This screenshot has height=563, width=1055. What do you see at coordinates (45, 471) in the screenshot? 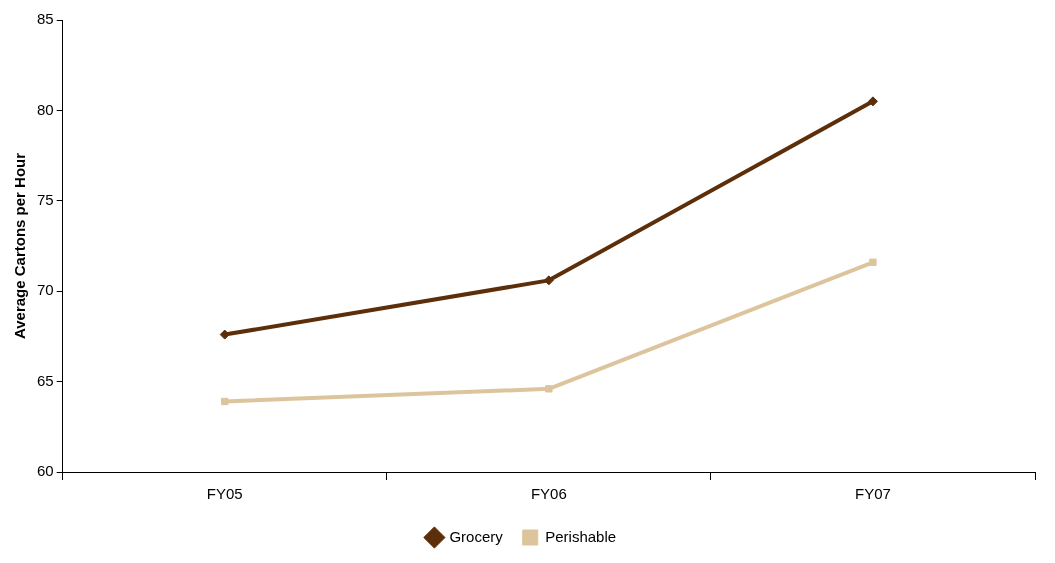
I see `y-tick-label: 60` at bounding box center [45, 471].